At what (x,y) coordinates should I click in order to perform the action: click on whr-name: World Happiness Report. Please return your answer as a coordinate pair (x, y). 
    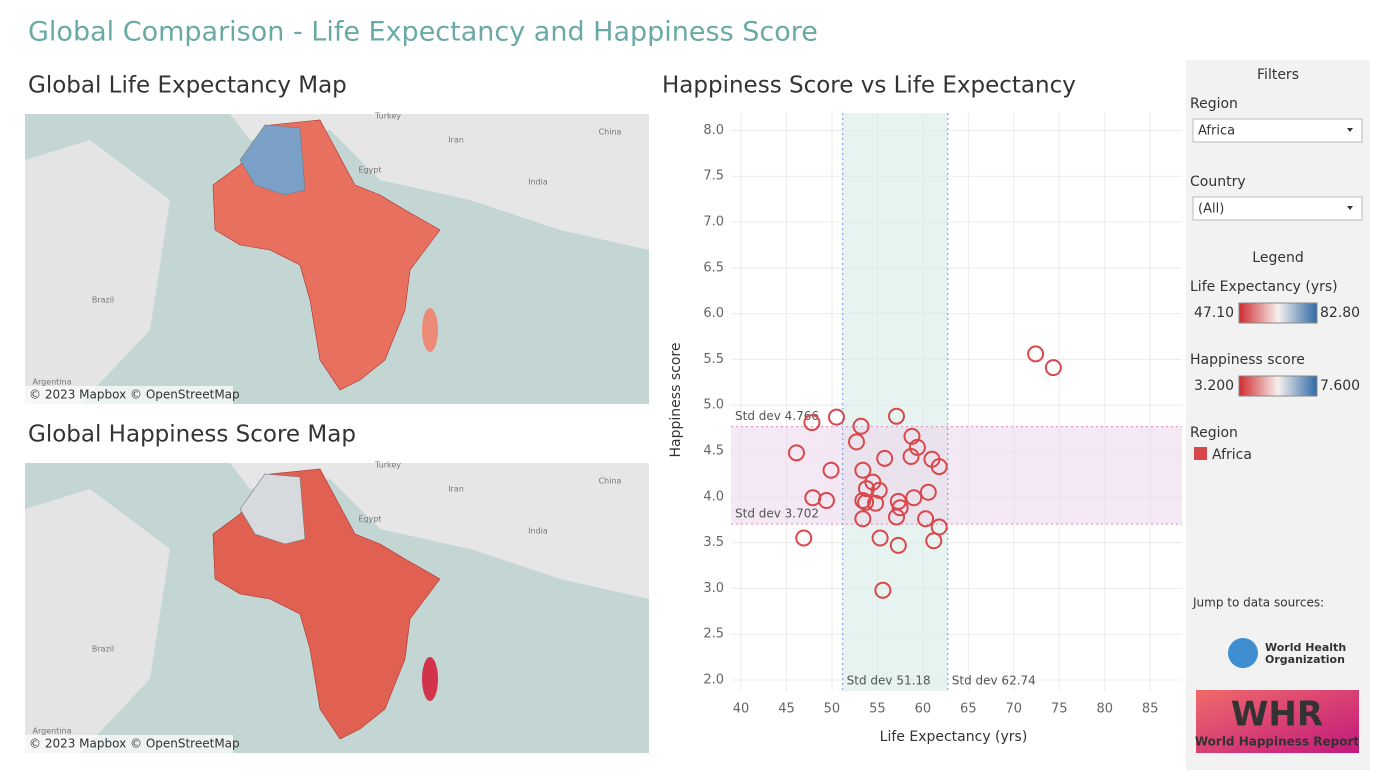
    Looking at the image, I should click on (1277, 742).